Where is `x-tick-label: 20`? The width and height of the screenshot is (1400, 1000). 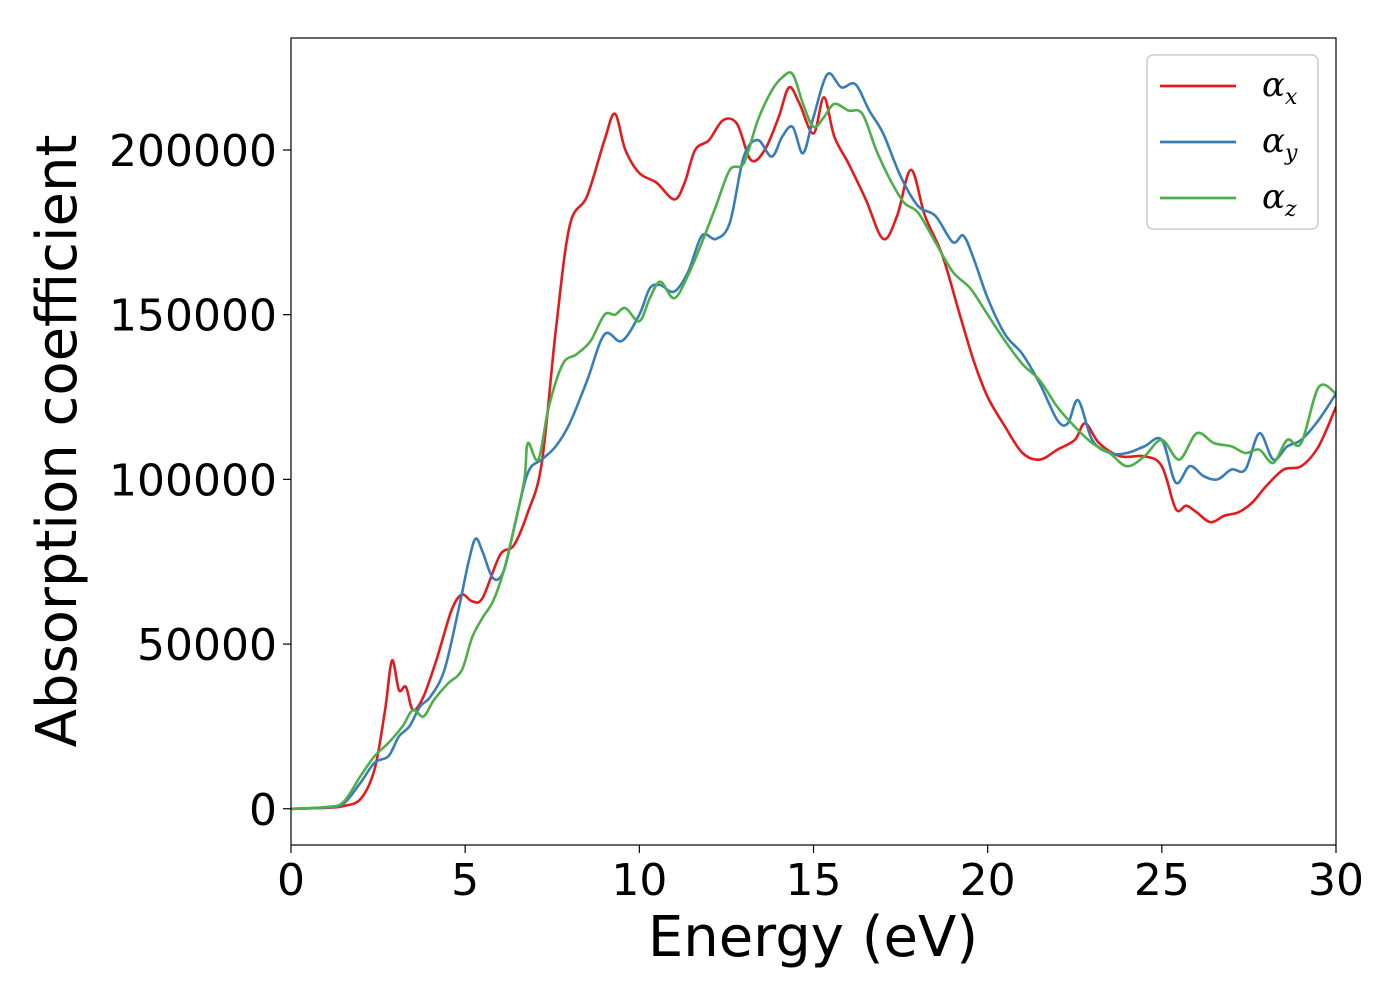 x-tick-label: 20 is located at coordinates (988, 880).